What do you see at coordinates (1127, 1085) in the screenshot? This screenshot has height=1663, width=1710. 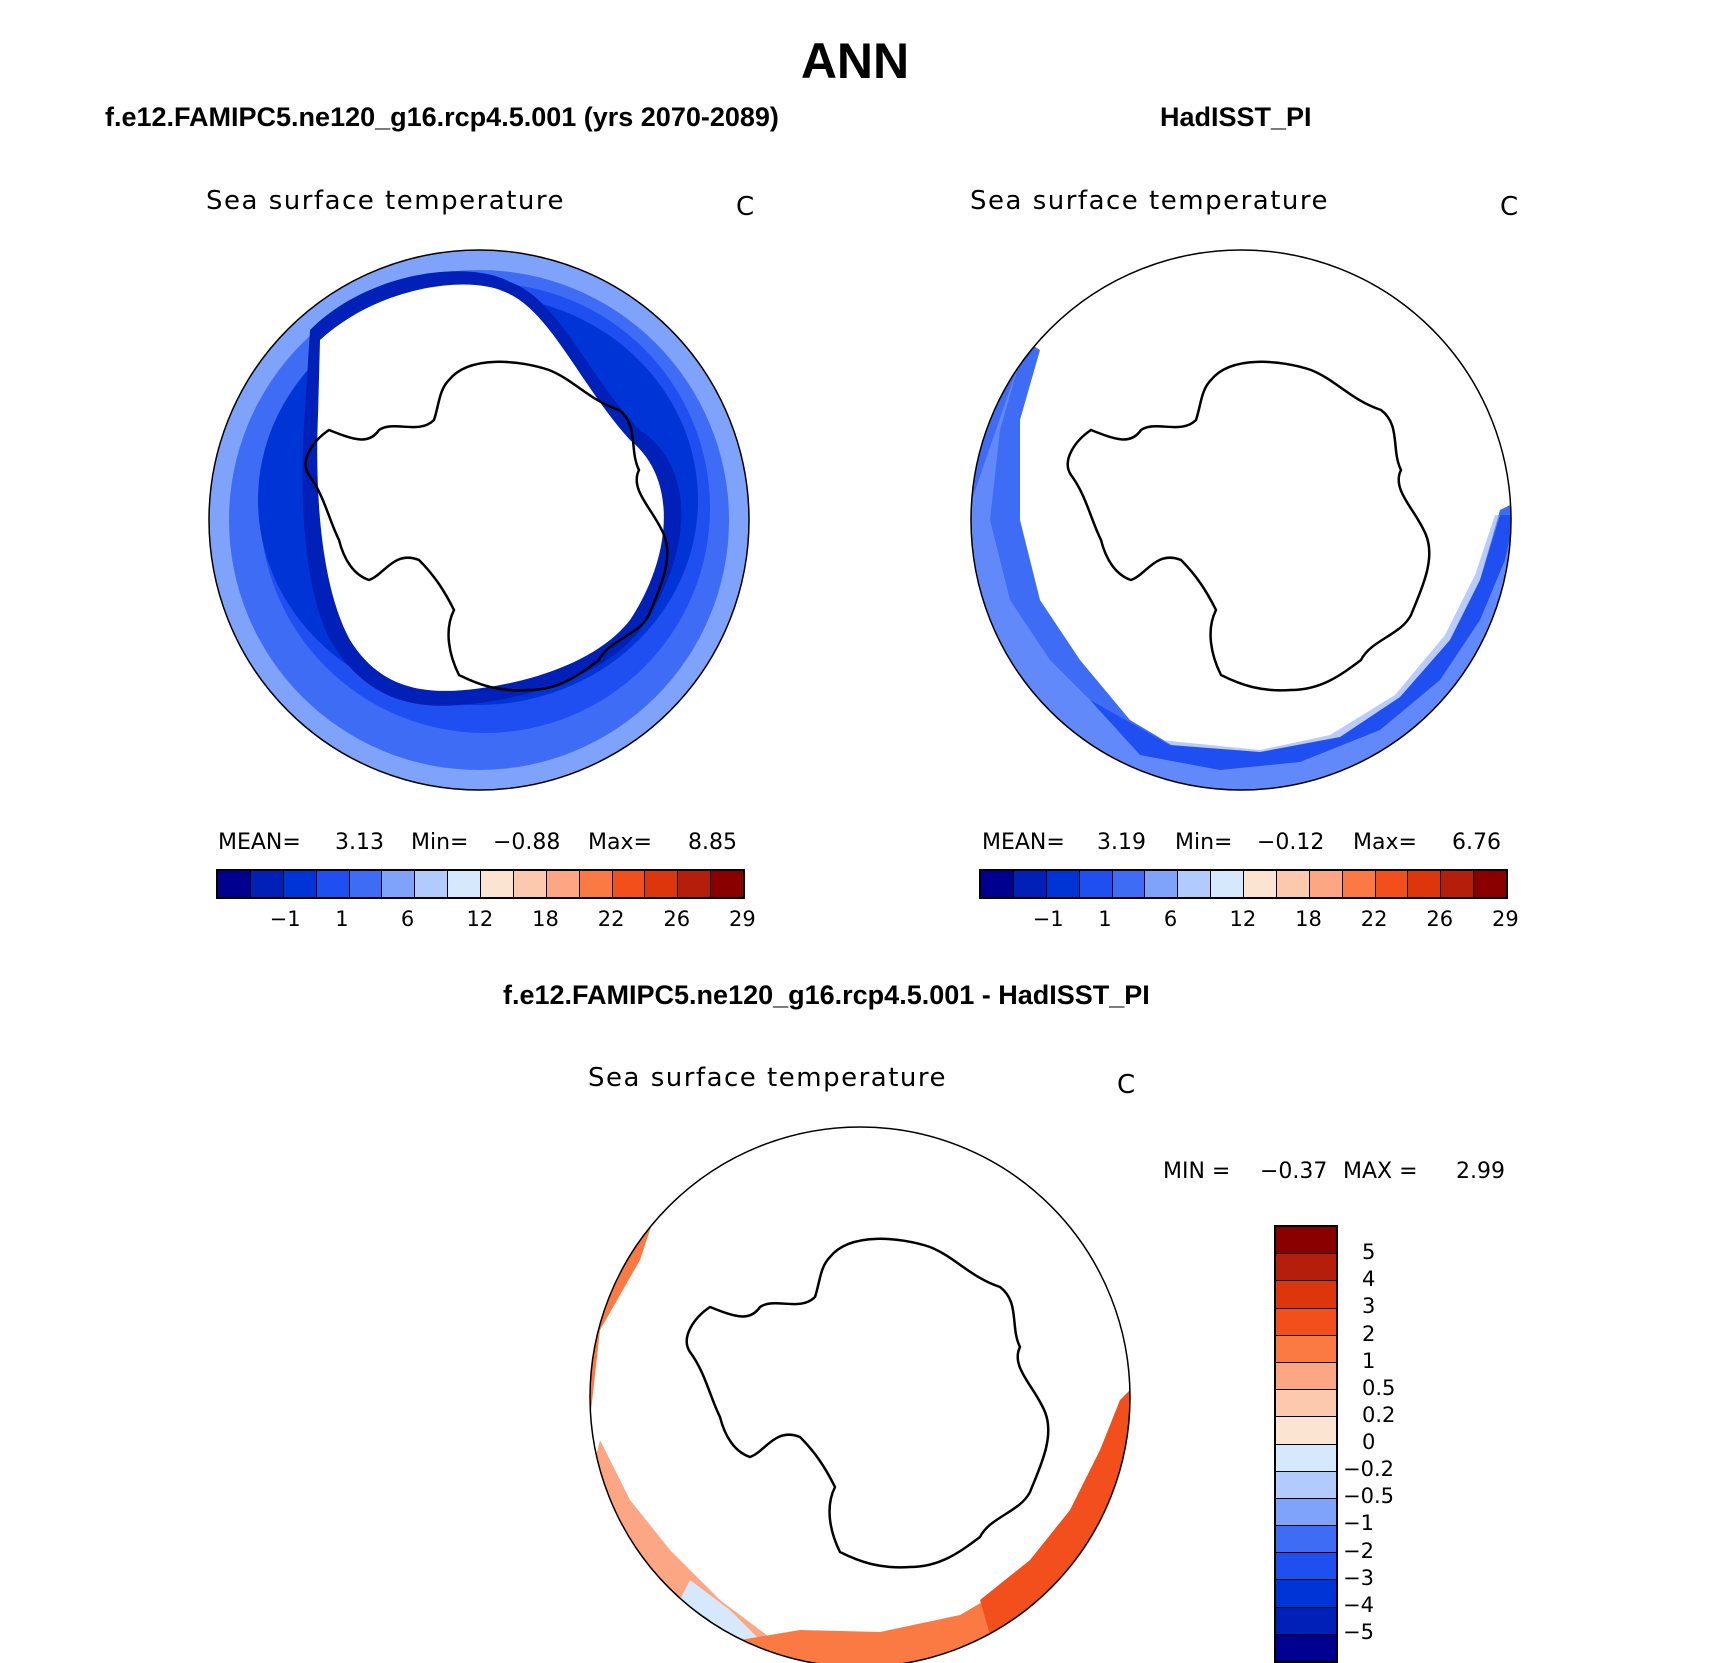 I see `diff-units-label: C` at bounding box center [1127, 1085].